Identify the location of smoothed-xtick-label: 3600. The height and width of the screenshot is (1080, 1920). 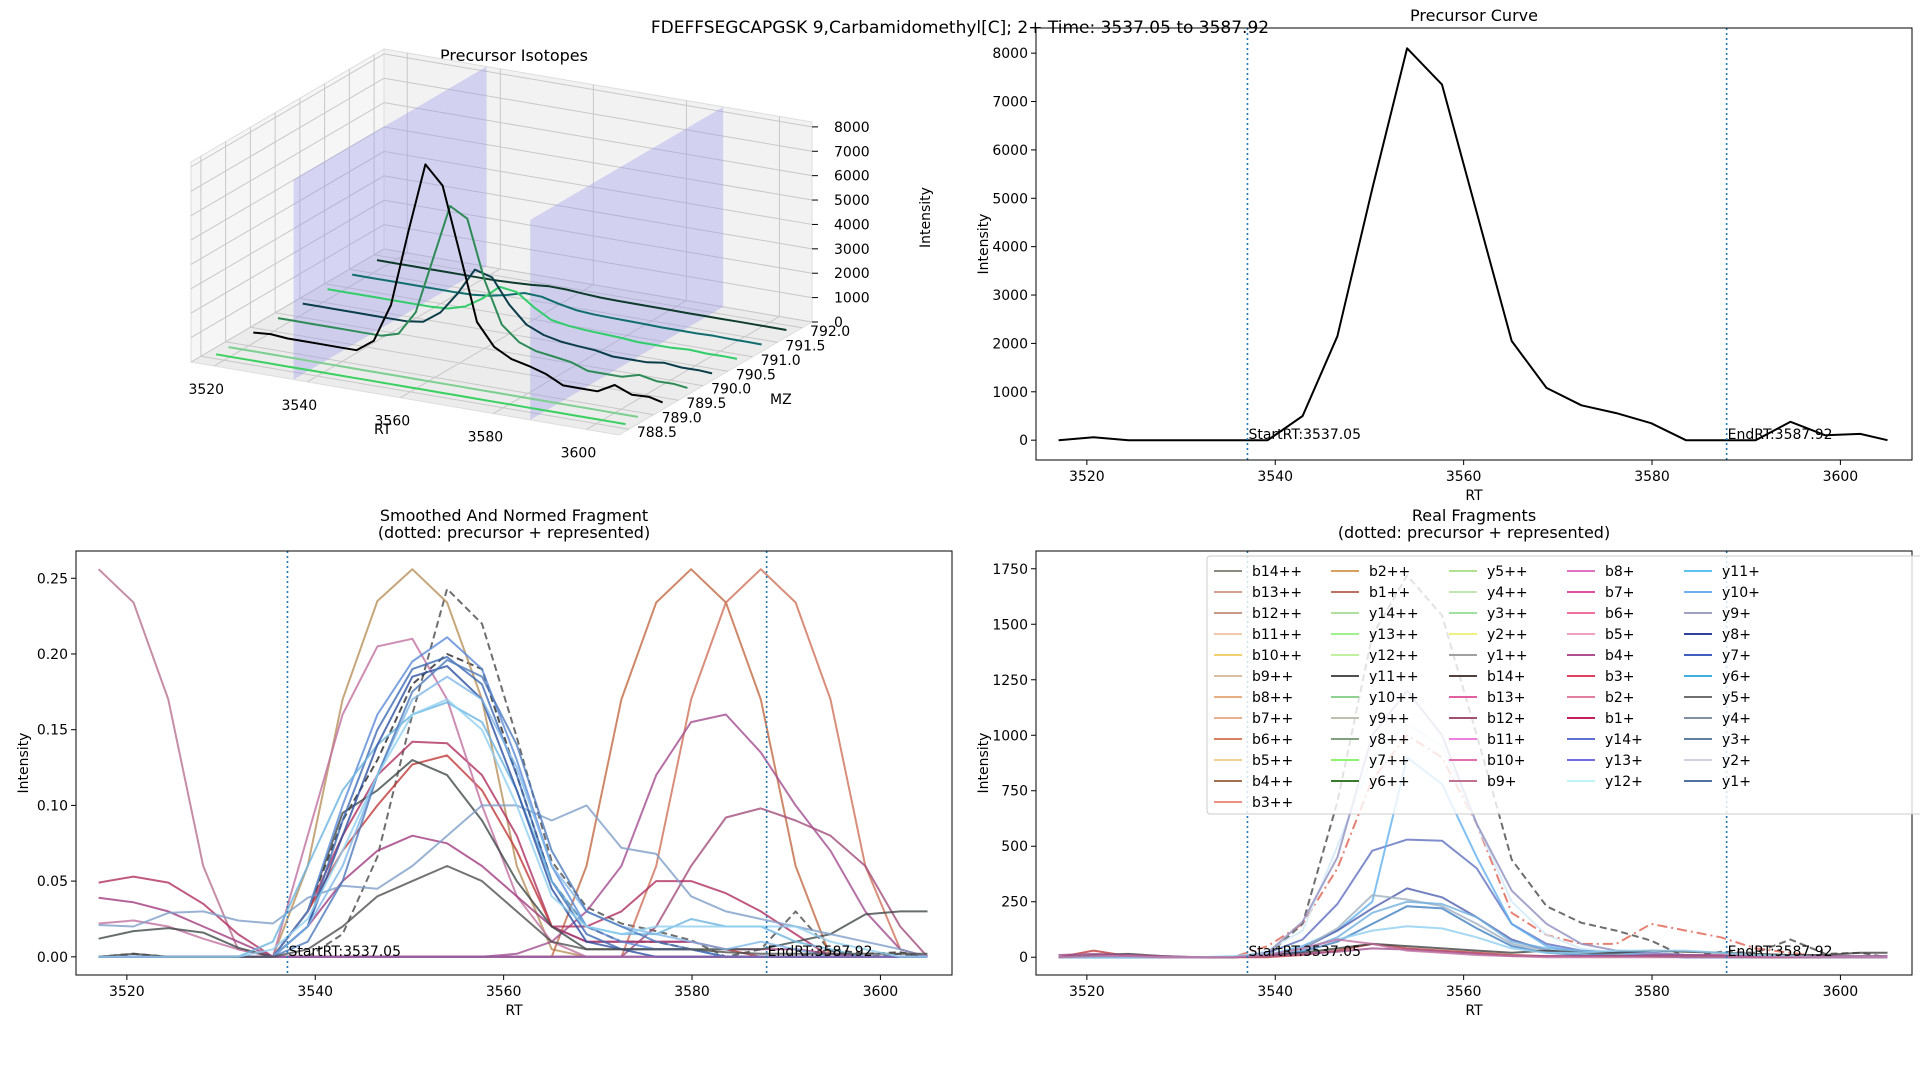
(881, 992).